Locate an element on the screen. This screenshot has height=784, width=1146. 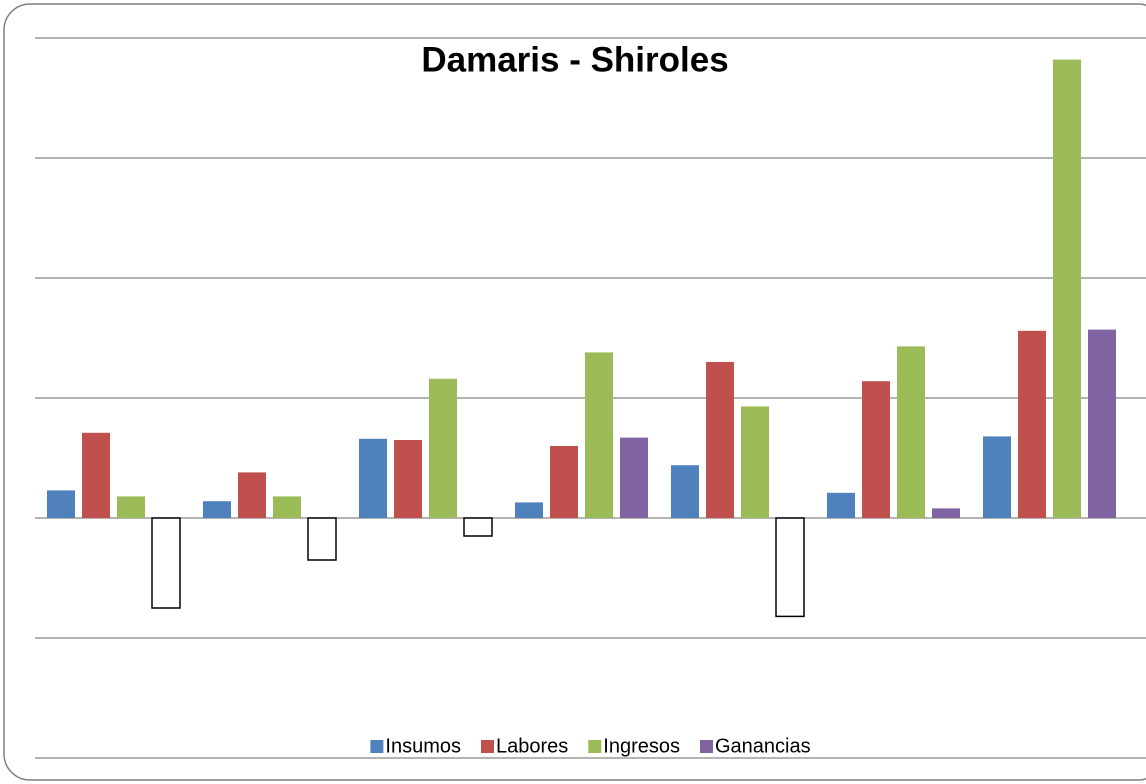
legend-label: Ingresos is located at coordinates (641, 746).